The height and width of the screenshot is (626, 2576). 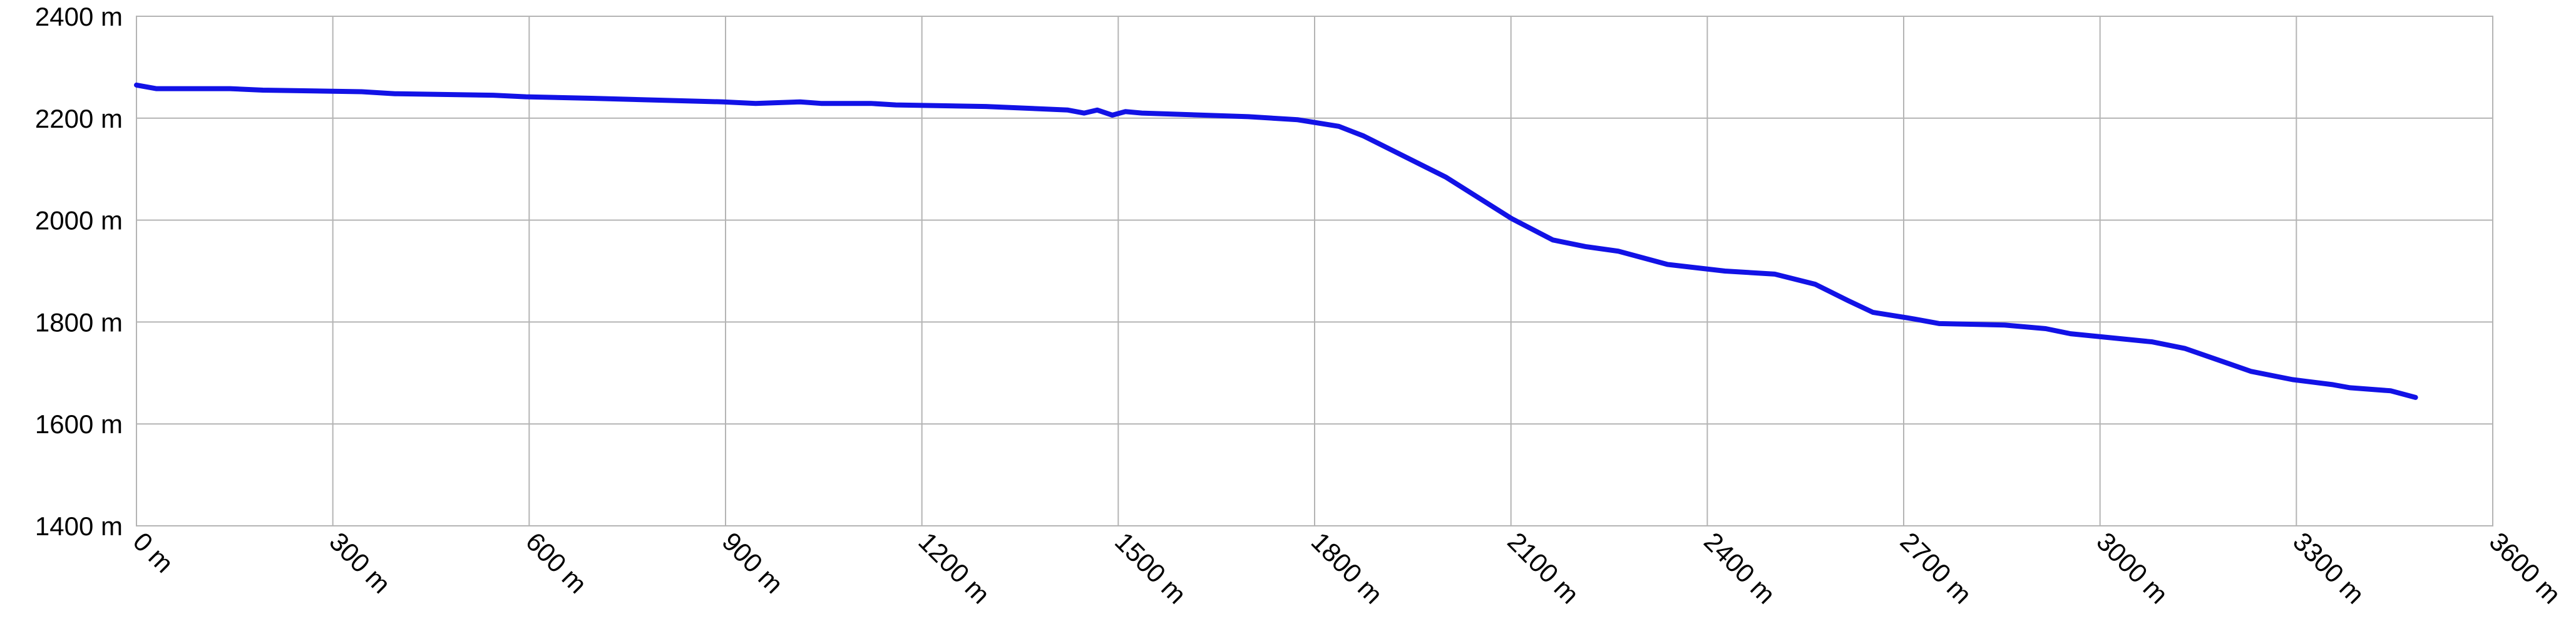 I want to click on x-tick-label: 0 m, so click(x=154, y=552).